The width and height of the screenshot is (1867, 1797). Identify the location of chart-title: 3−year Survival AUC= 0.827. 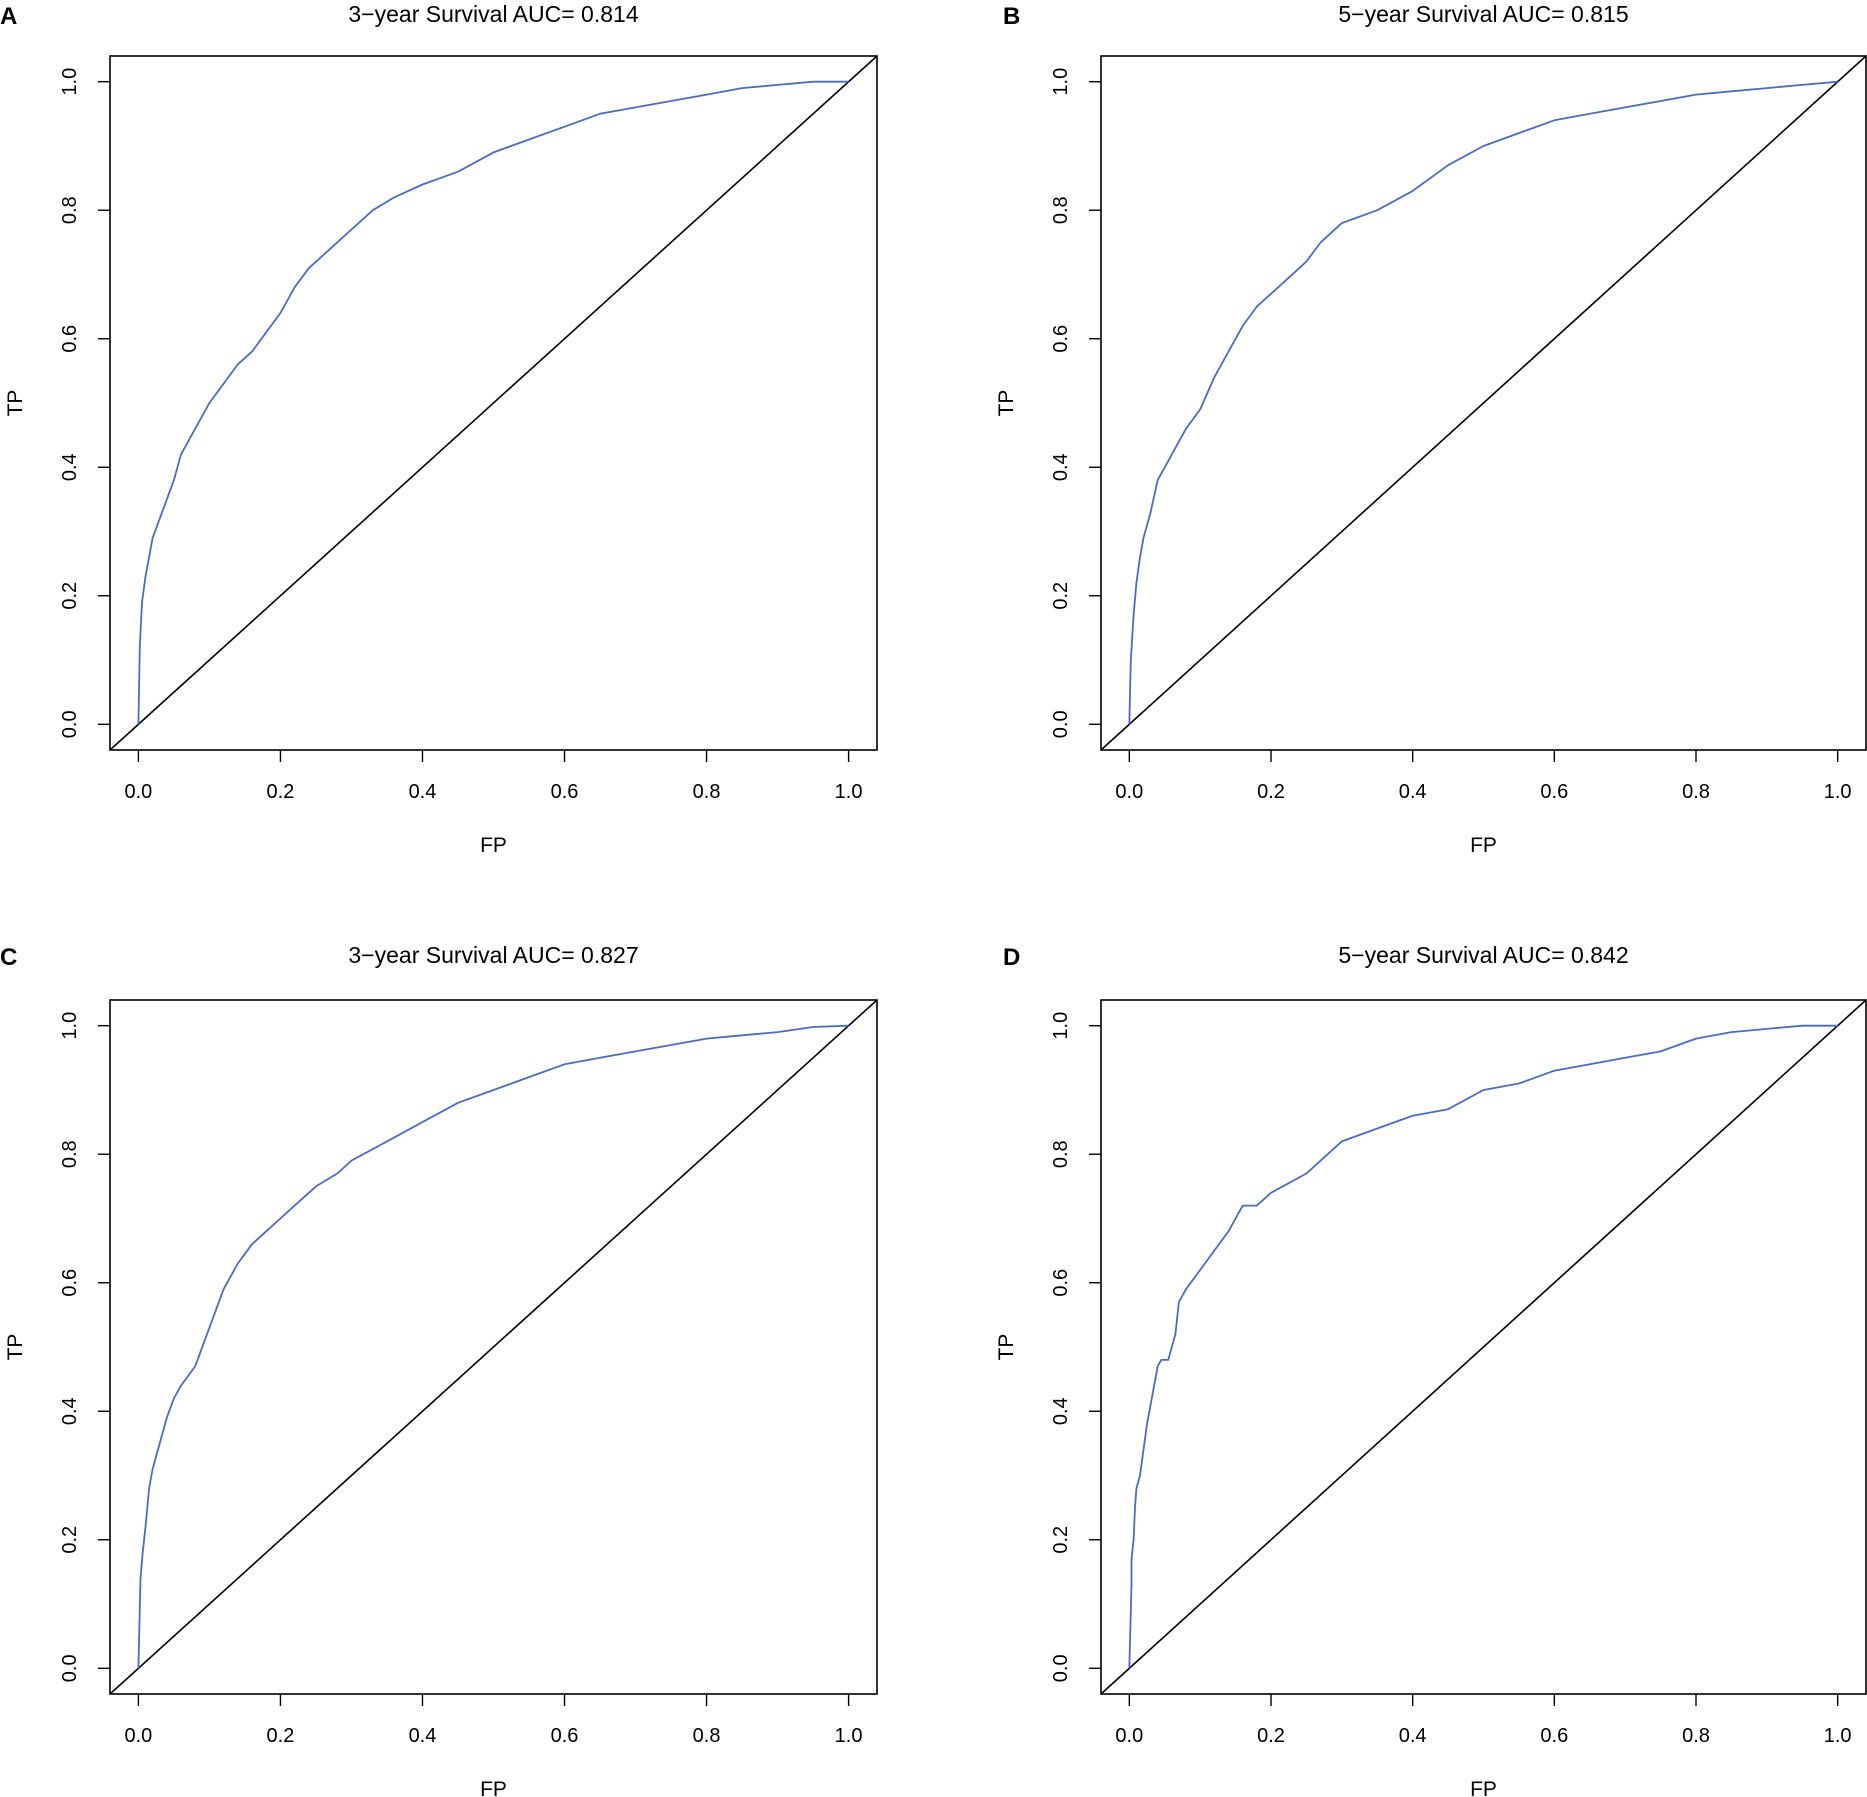
(493, 955).